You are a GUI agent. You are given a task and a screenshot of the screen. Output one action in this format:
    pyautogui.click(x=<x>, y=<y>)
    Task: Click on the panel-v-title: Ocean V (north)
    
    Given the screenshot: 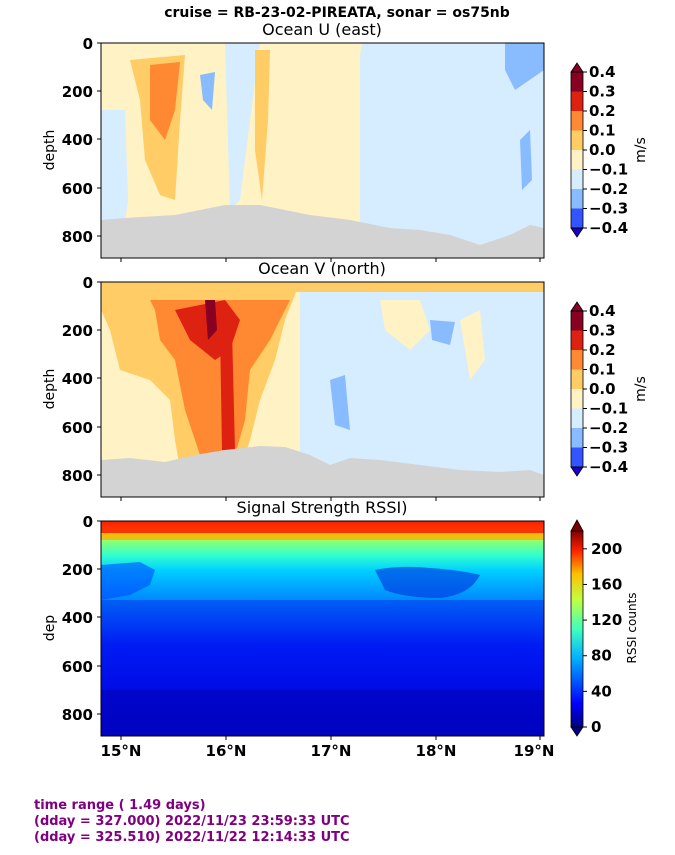 What is the action you would take?
    pyautogui.click(x=322, y=268)
    